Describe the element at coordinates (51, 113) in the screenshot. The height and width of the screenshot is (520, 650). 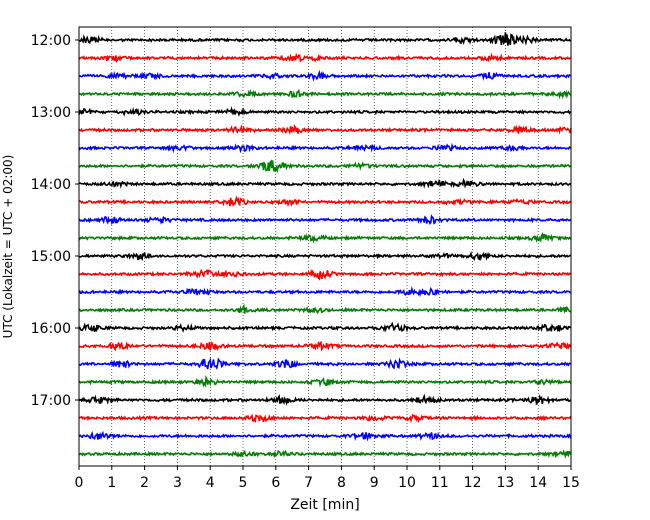
I see `y-tick-label-1: 13:00` at that location.